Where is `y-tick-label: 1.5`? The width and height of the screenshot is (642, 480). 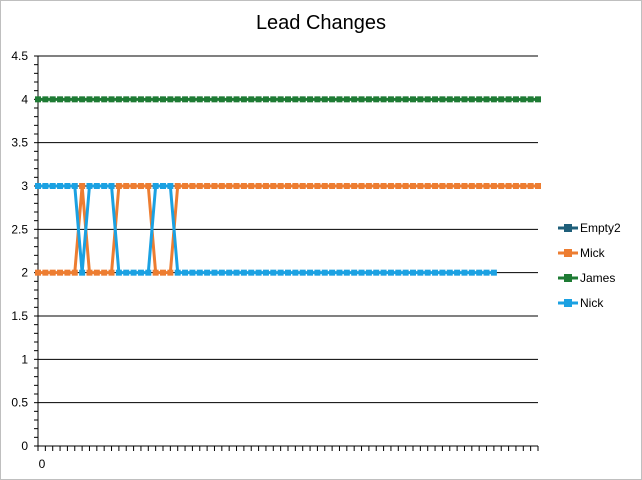 y-tick-label: 1.5 is located at coordinates (19, 316).